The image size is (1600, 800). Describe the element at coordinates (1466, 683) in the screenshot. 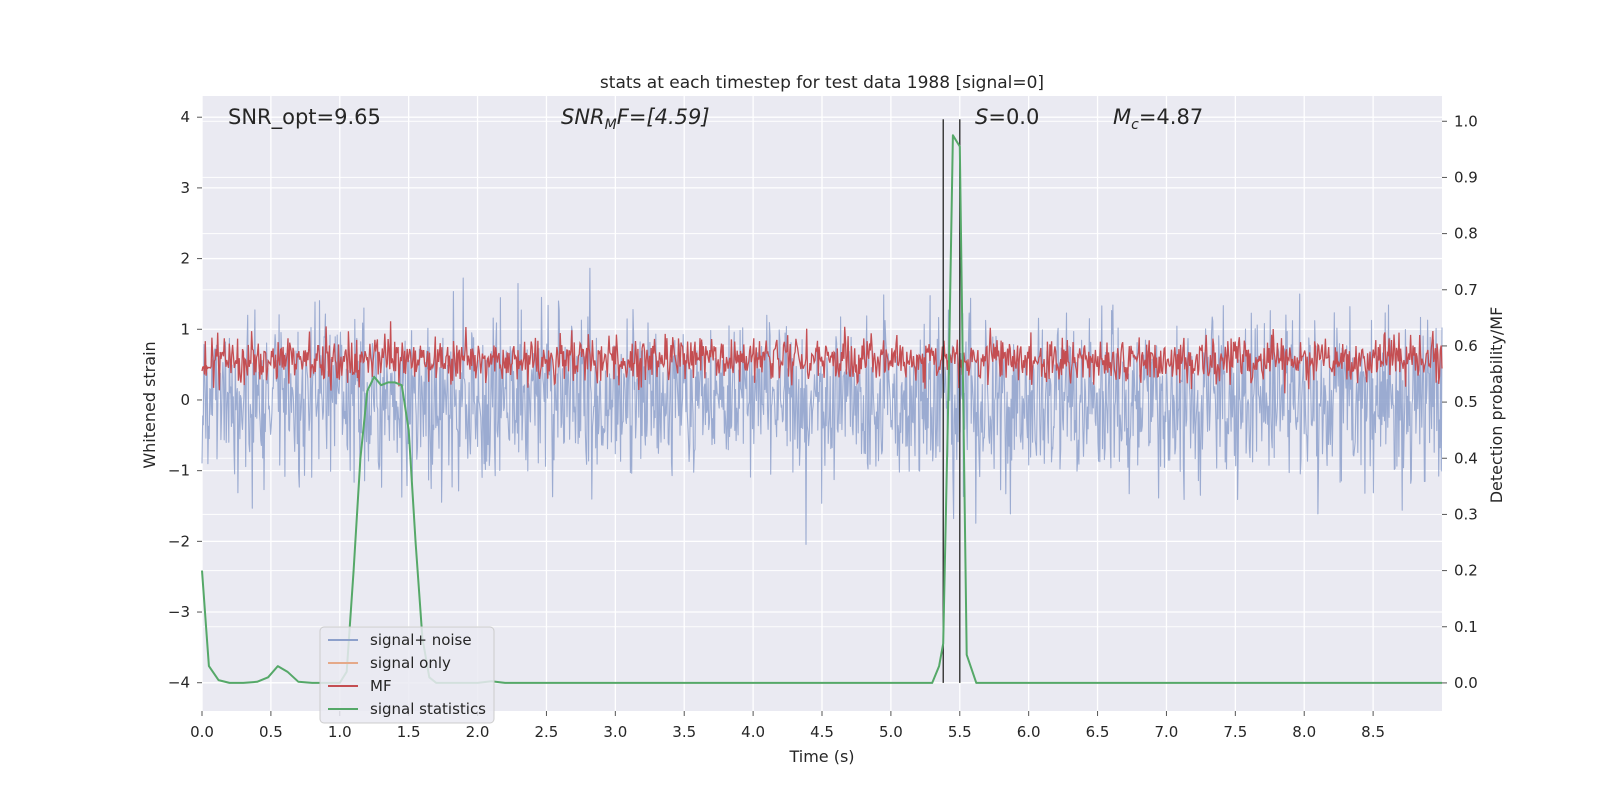

I see `y-tick-label-right: 0.0` at that location.